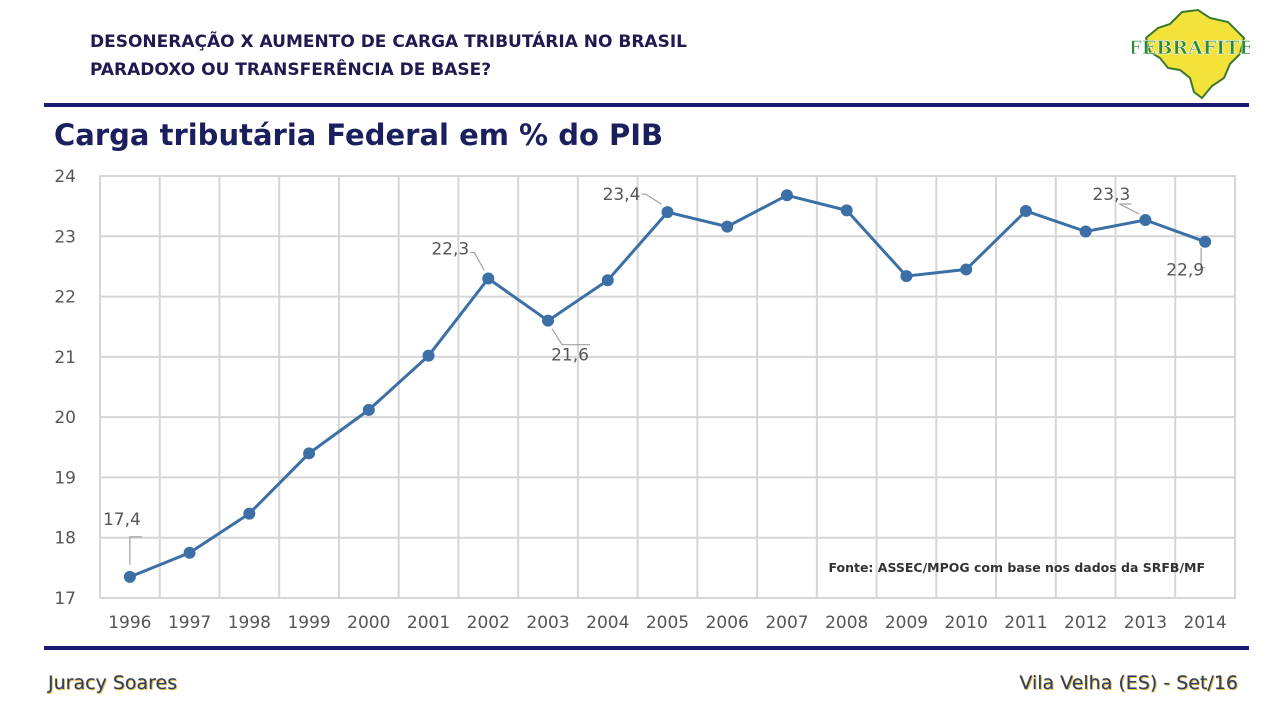 The width and height of the screenshot is (1280, 720). What do you see at coordinates (622, 195) in the screenshot?
I see `data-label: 23,4` at bounding box center [622, 195].